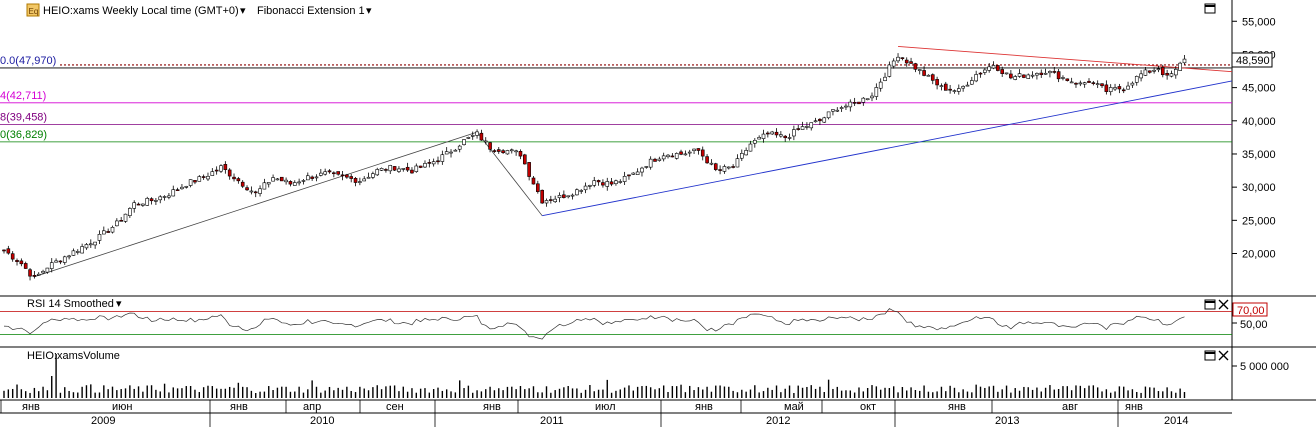 Image resolution: width=1316 pixels, height=427 pixels. Describe the element at coordinates (1259, 122) in the screenshot. I see `price-tick-label: 40,000` at that location.